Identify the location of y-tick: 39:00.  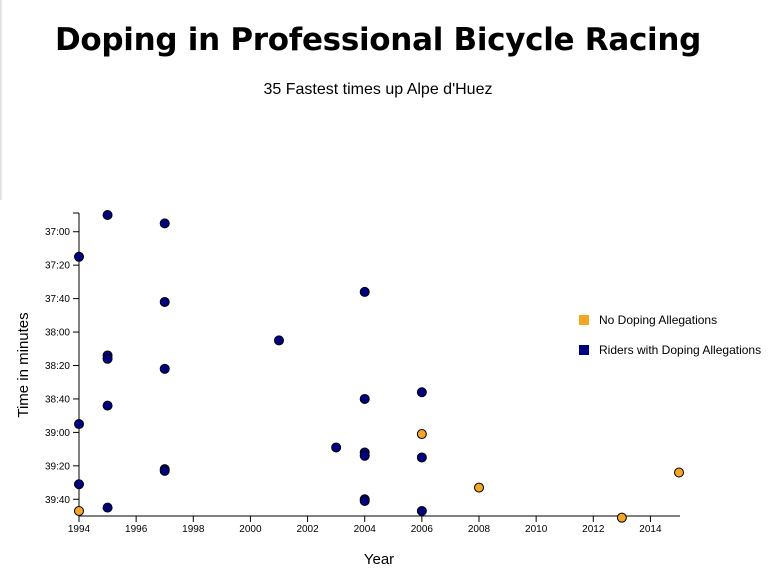
(62, 433).